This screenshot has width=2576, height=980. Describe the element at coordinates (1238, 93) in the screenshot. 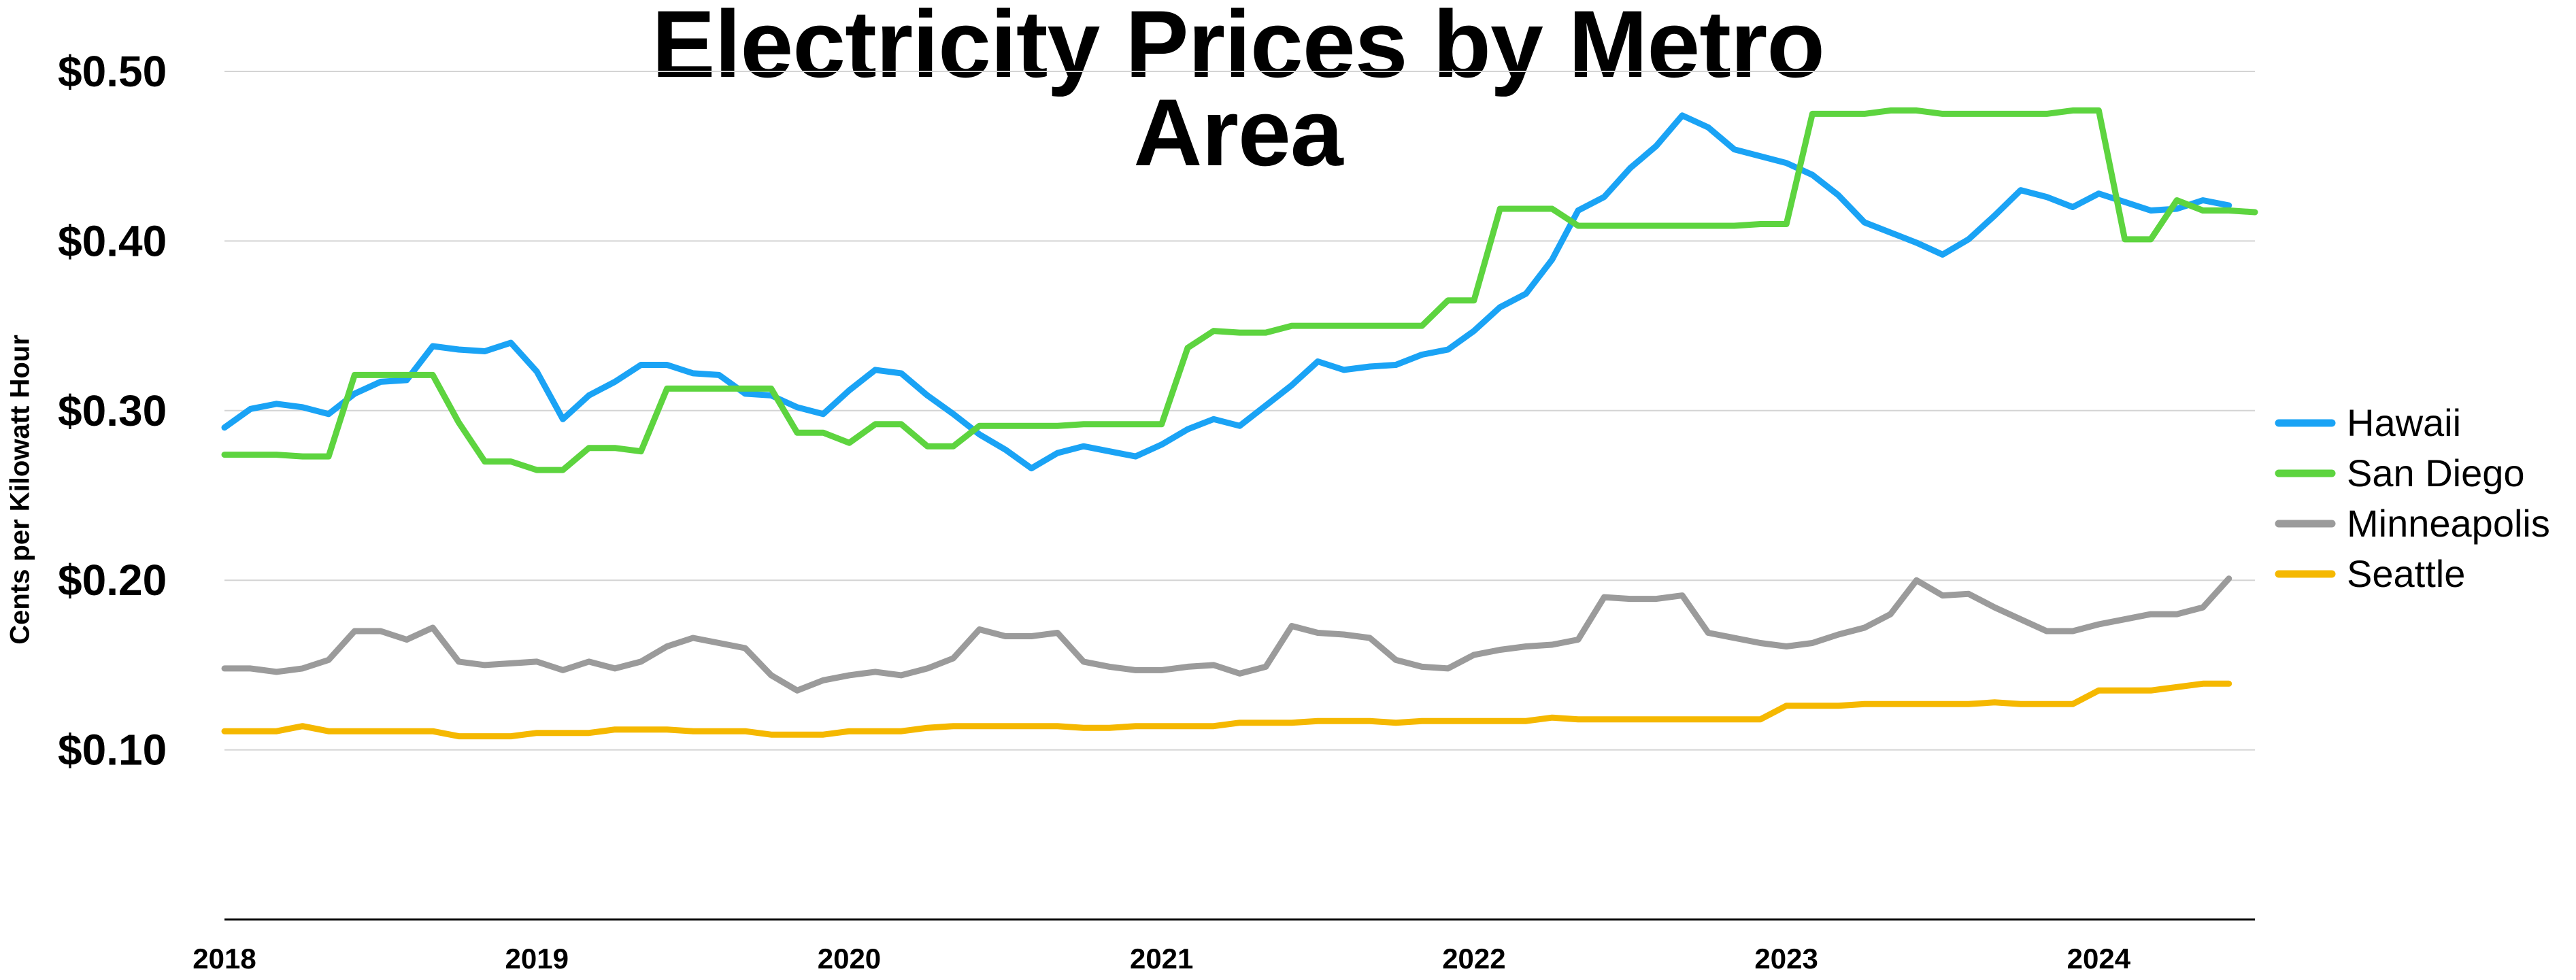

I see `chart-title: Electricity Prices by Metro Area` at that location.